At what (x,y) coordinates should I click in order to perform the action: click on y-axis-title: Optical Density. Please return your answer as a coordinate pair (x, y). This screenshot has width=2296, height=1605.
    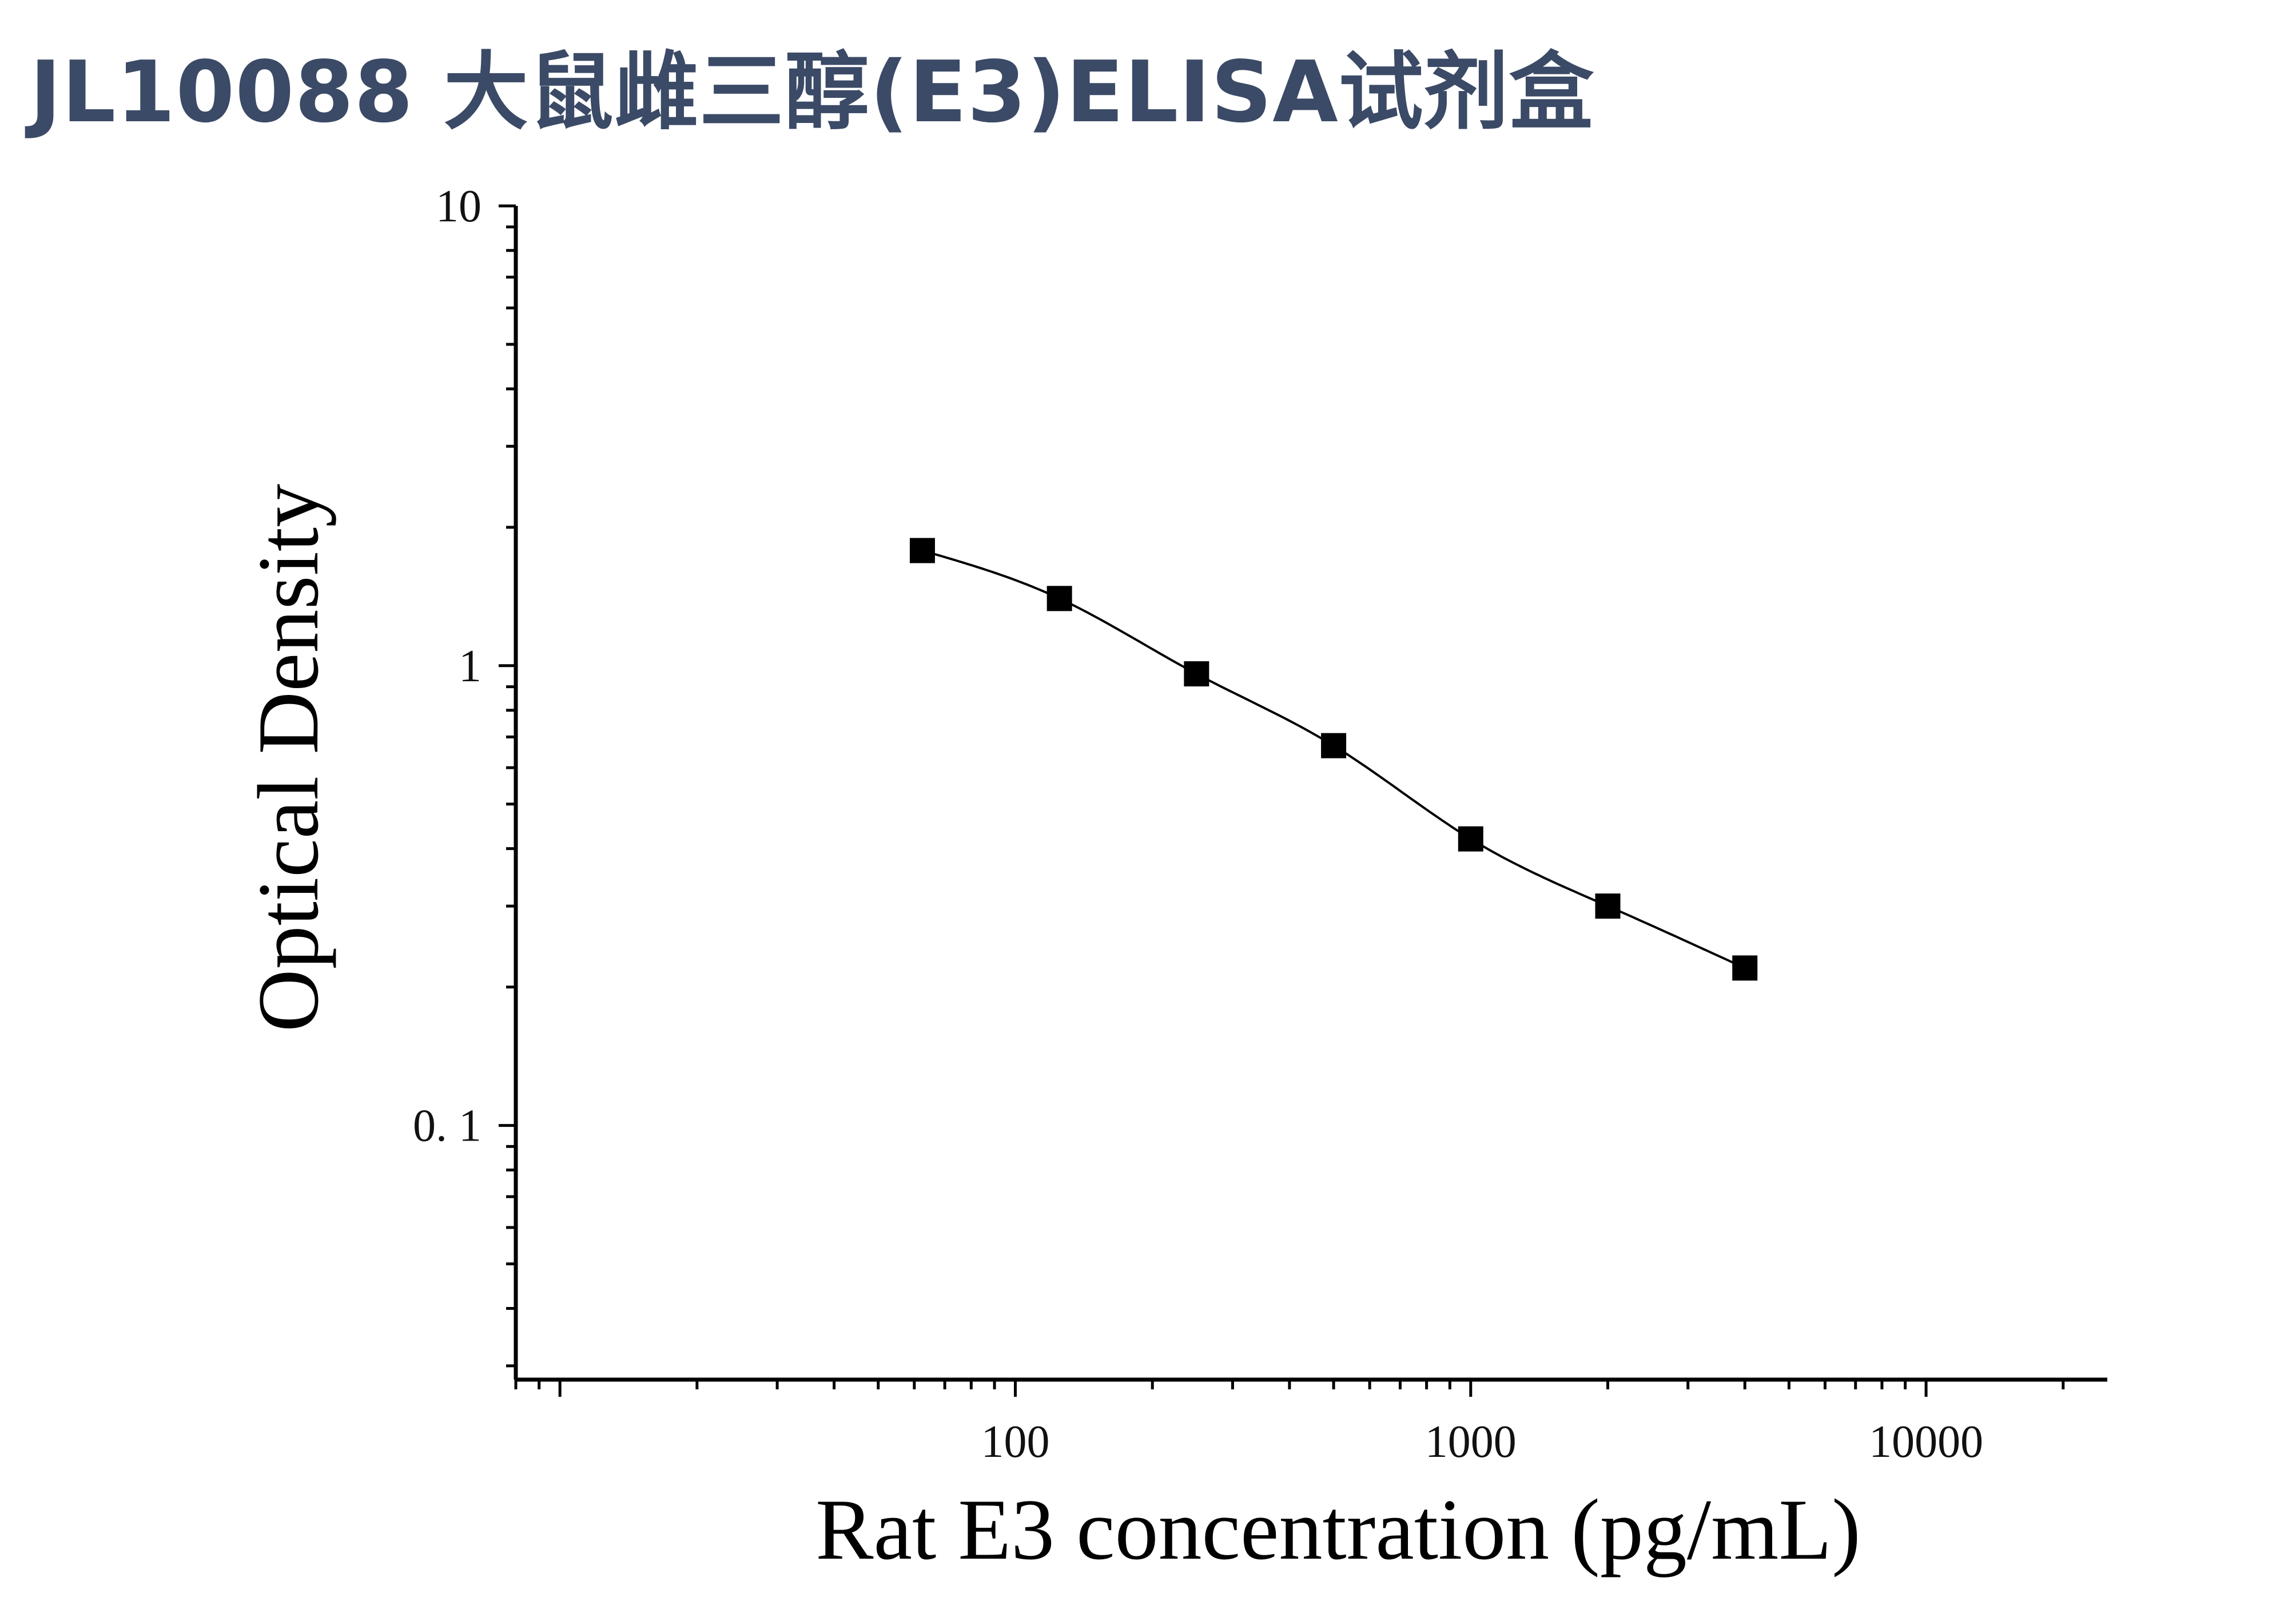
    Looking at the image, I should click on (288, 758).